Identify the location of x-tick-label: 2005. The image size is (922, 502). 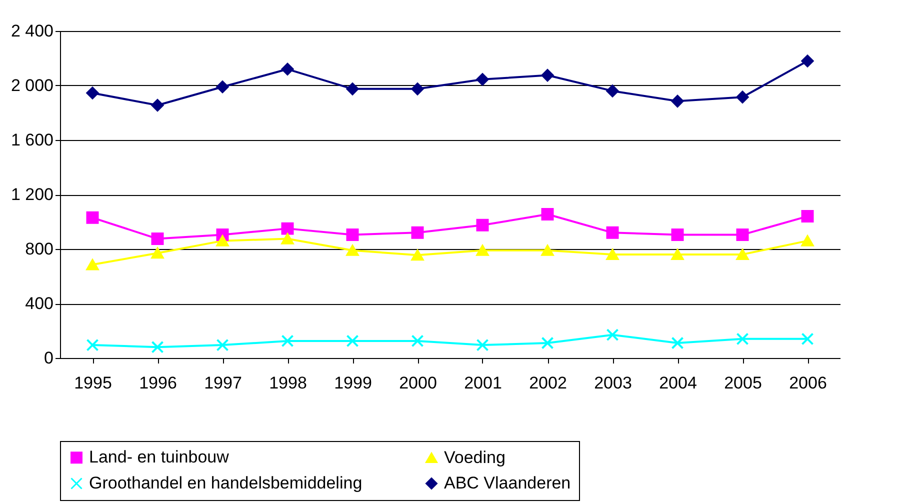
(743, 383).